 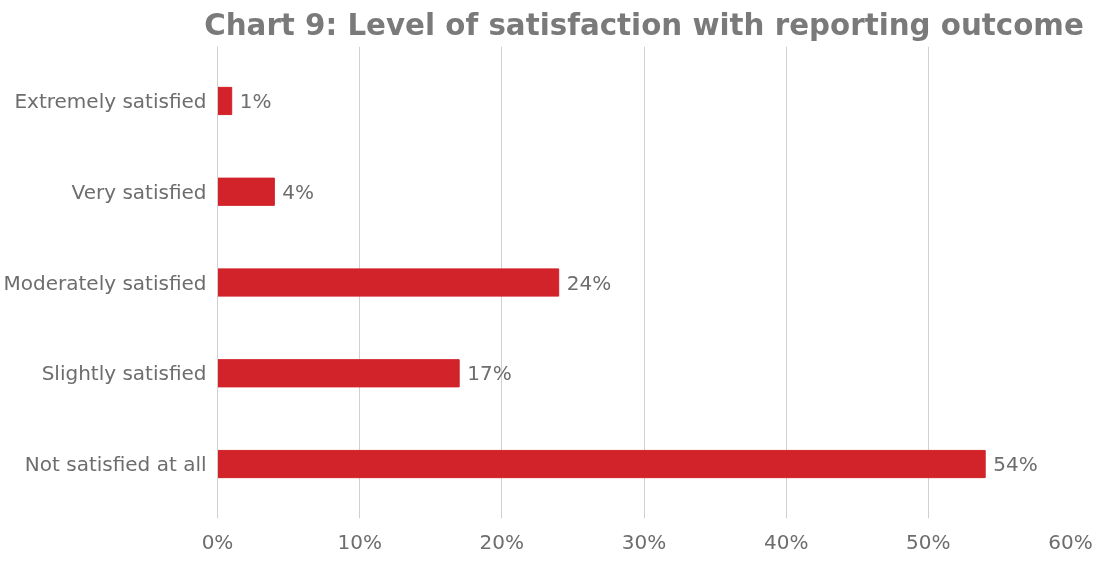 I want to click on y-tick-label: Slightly satisfied, so click(x=124, y=373).